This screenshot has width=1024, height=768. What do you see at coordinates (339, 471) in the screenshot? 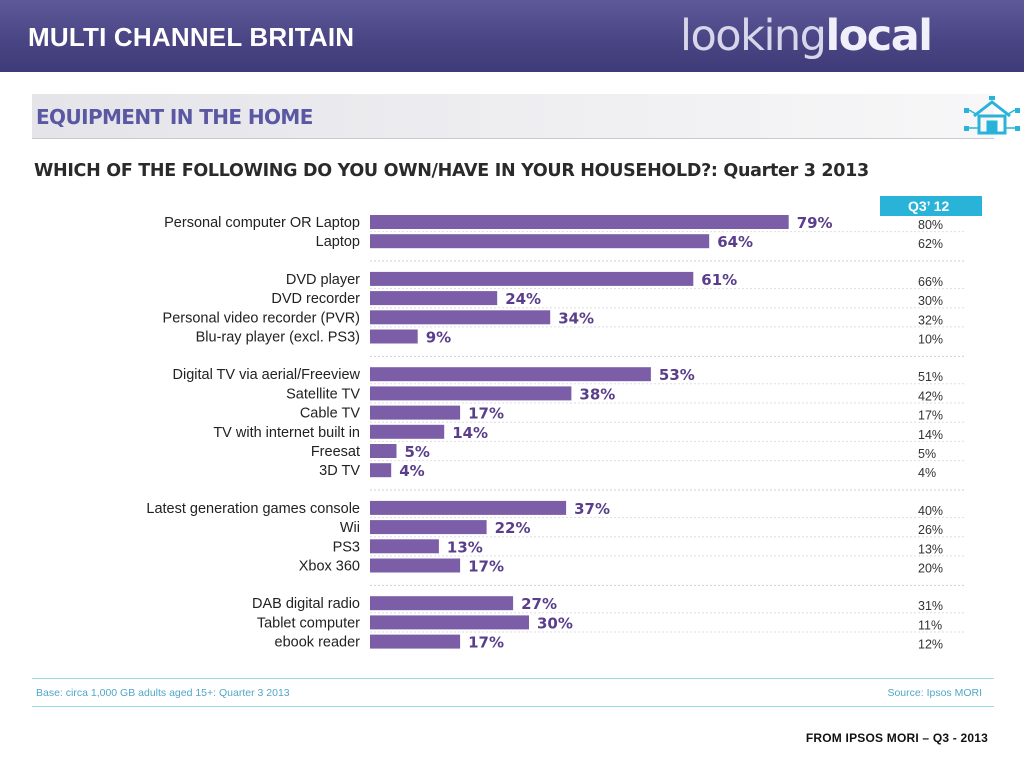
I see `category-label: 3D TV` at bounding box center [339, 471].